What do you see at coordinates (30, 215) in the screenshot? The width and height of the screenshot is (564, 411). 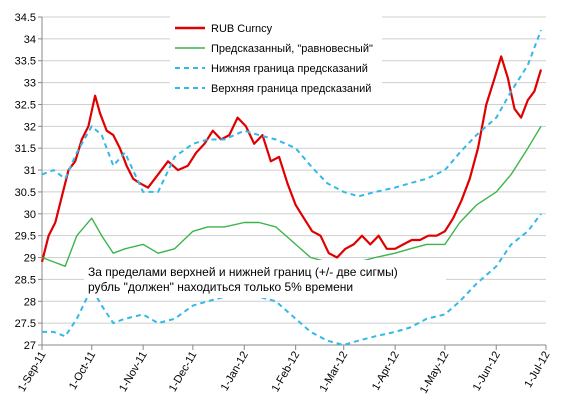 I see `y-tick-label: 30` at bounding box center [30, 215].